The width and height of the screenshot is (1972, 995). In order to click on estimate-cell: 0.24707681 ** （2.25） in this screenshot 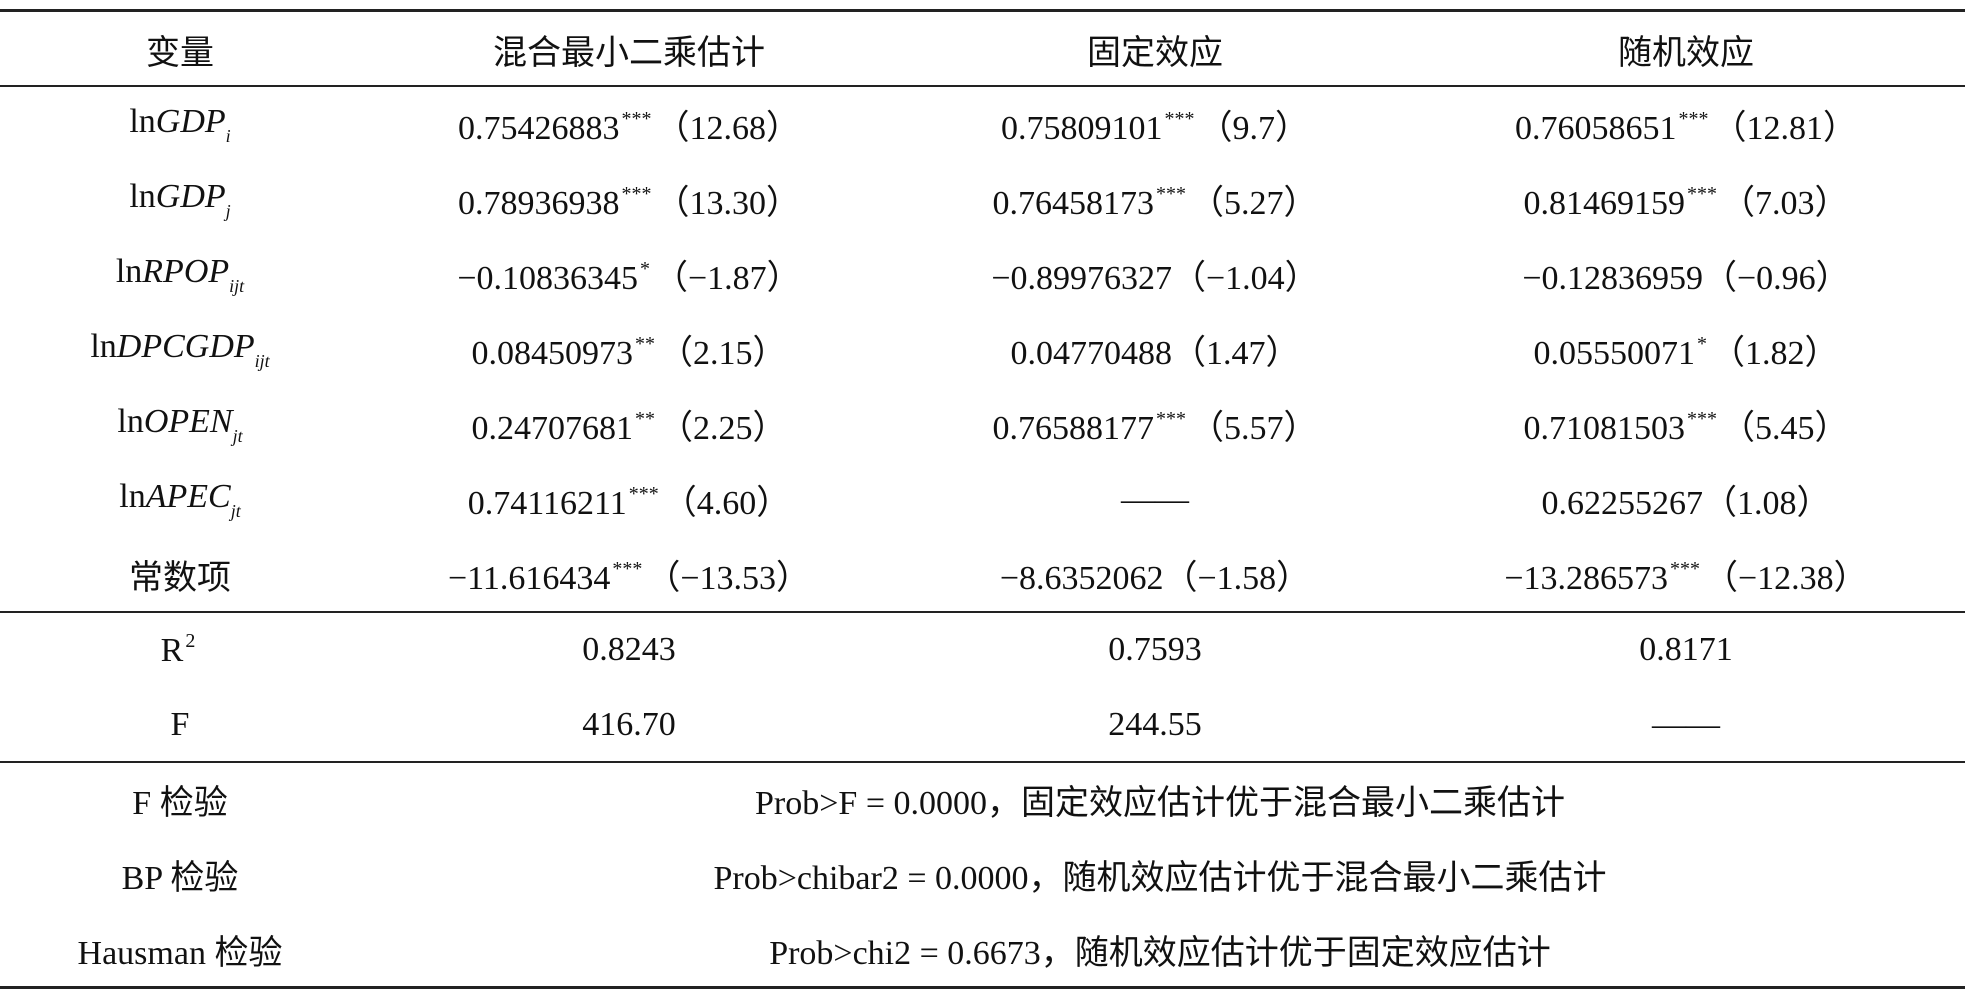, I will do `click(629, 424)`.